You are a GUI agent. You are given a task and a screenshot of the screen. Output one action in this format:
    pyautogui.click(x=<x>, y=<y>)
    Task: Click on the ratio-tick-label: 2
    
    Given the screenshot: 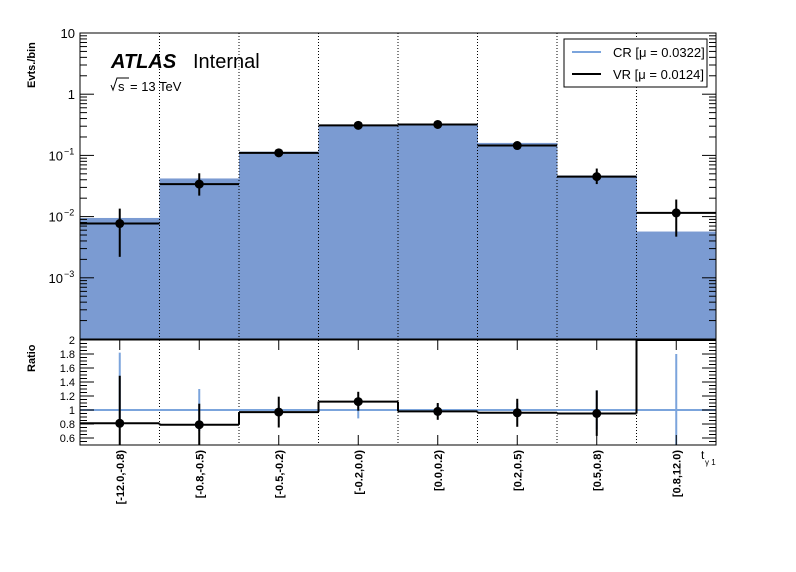 What is the action you would take?
    pyautogui.click(x=72, y=341)
    